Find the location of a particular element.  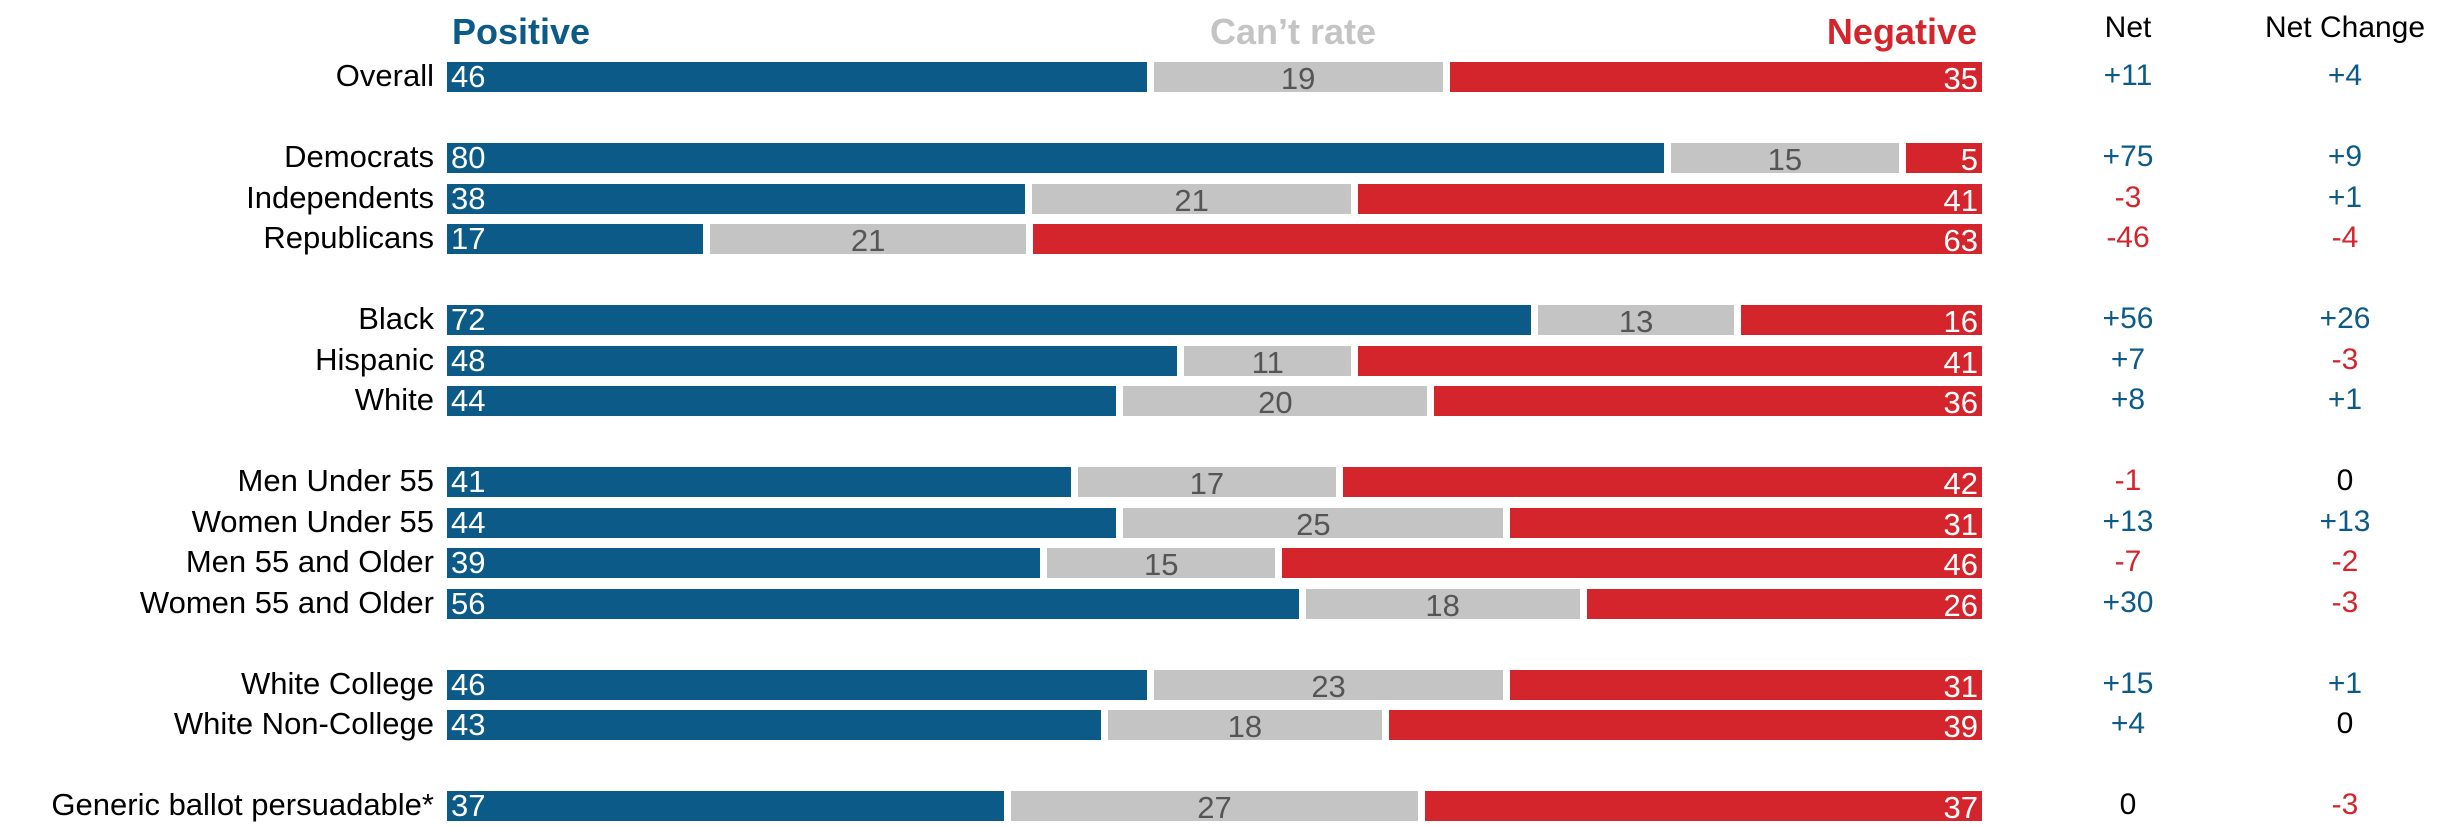

cant-rate-value-label: 18 is located at coordinates (1442, 605).